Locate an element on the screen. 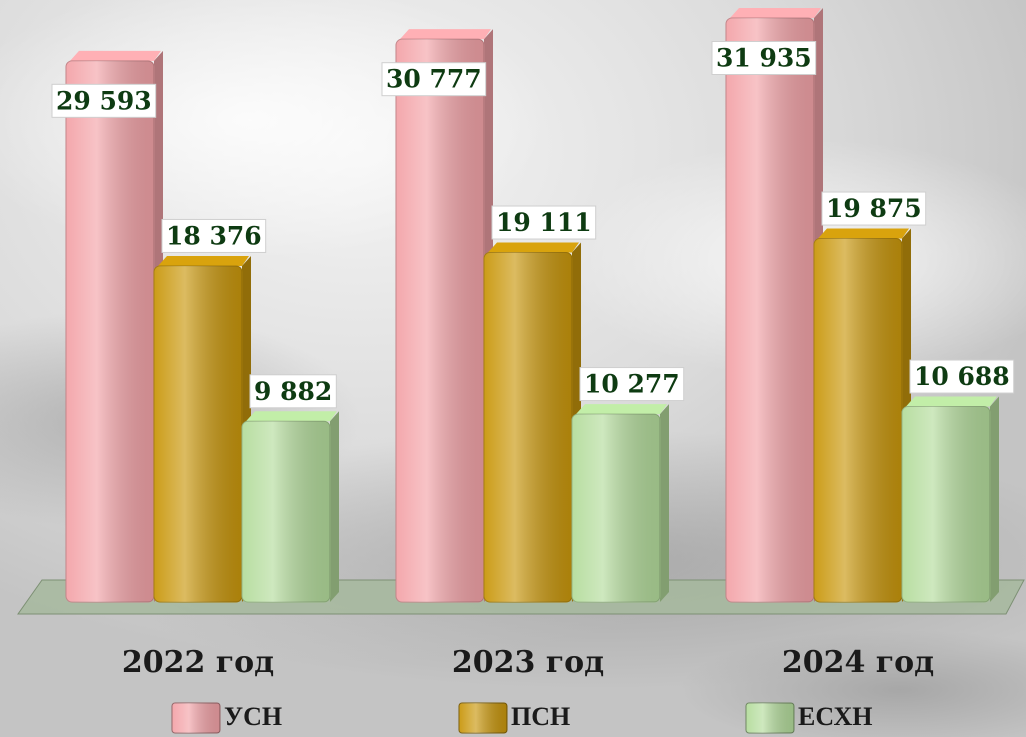 This screenshot has width=1026, height=737. x-tick-label: 2023 год is located at coordinates (528, 662).